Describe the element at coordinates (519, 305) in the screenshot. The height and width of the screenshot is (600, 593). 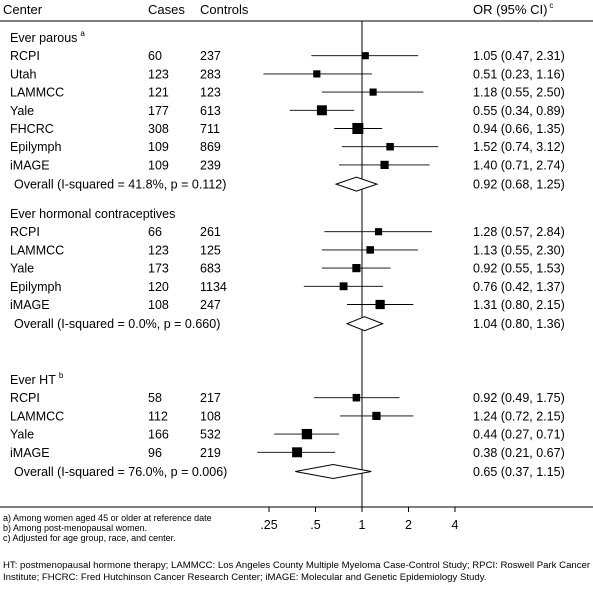
I see `row-or-text: 1.31 (0.80, 2.15)` at that location.